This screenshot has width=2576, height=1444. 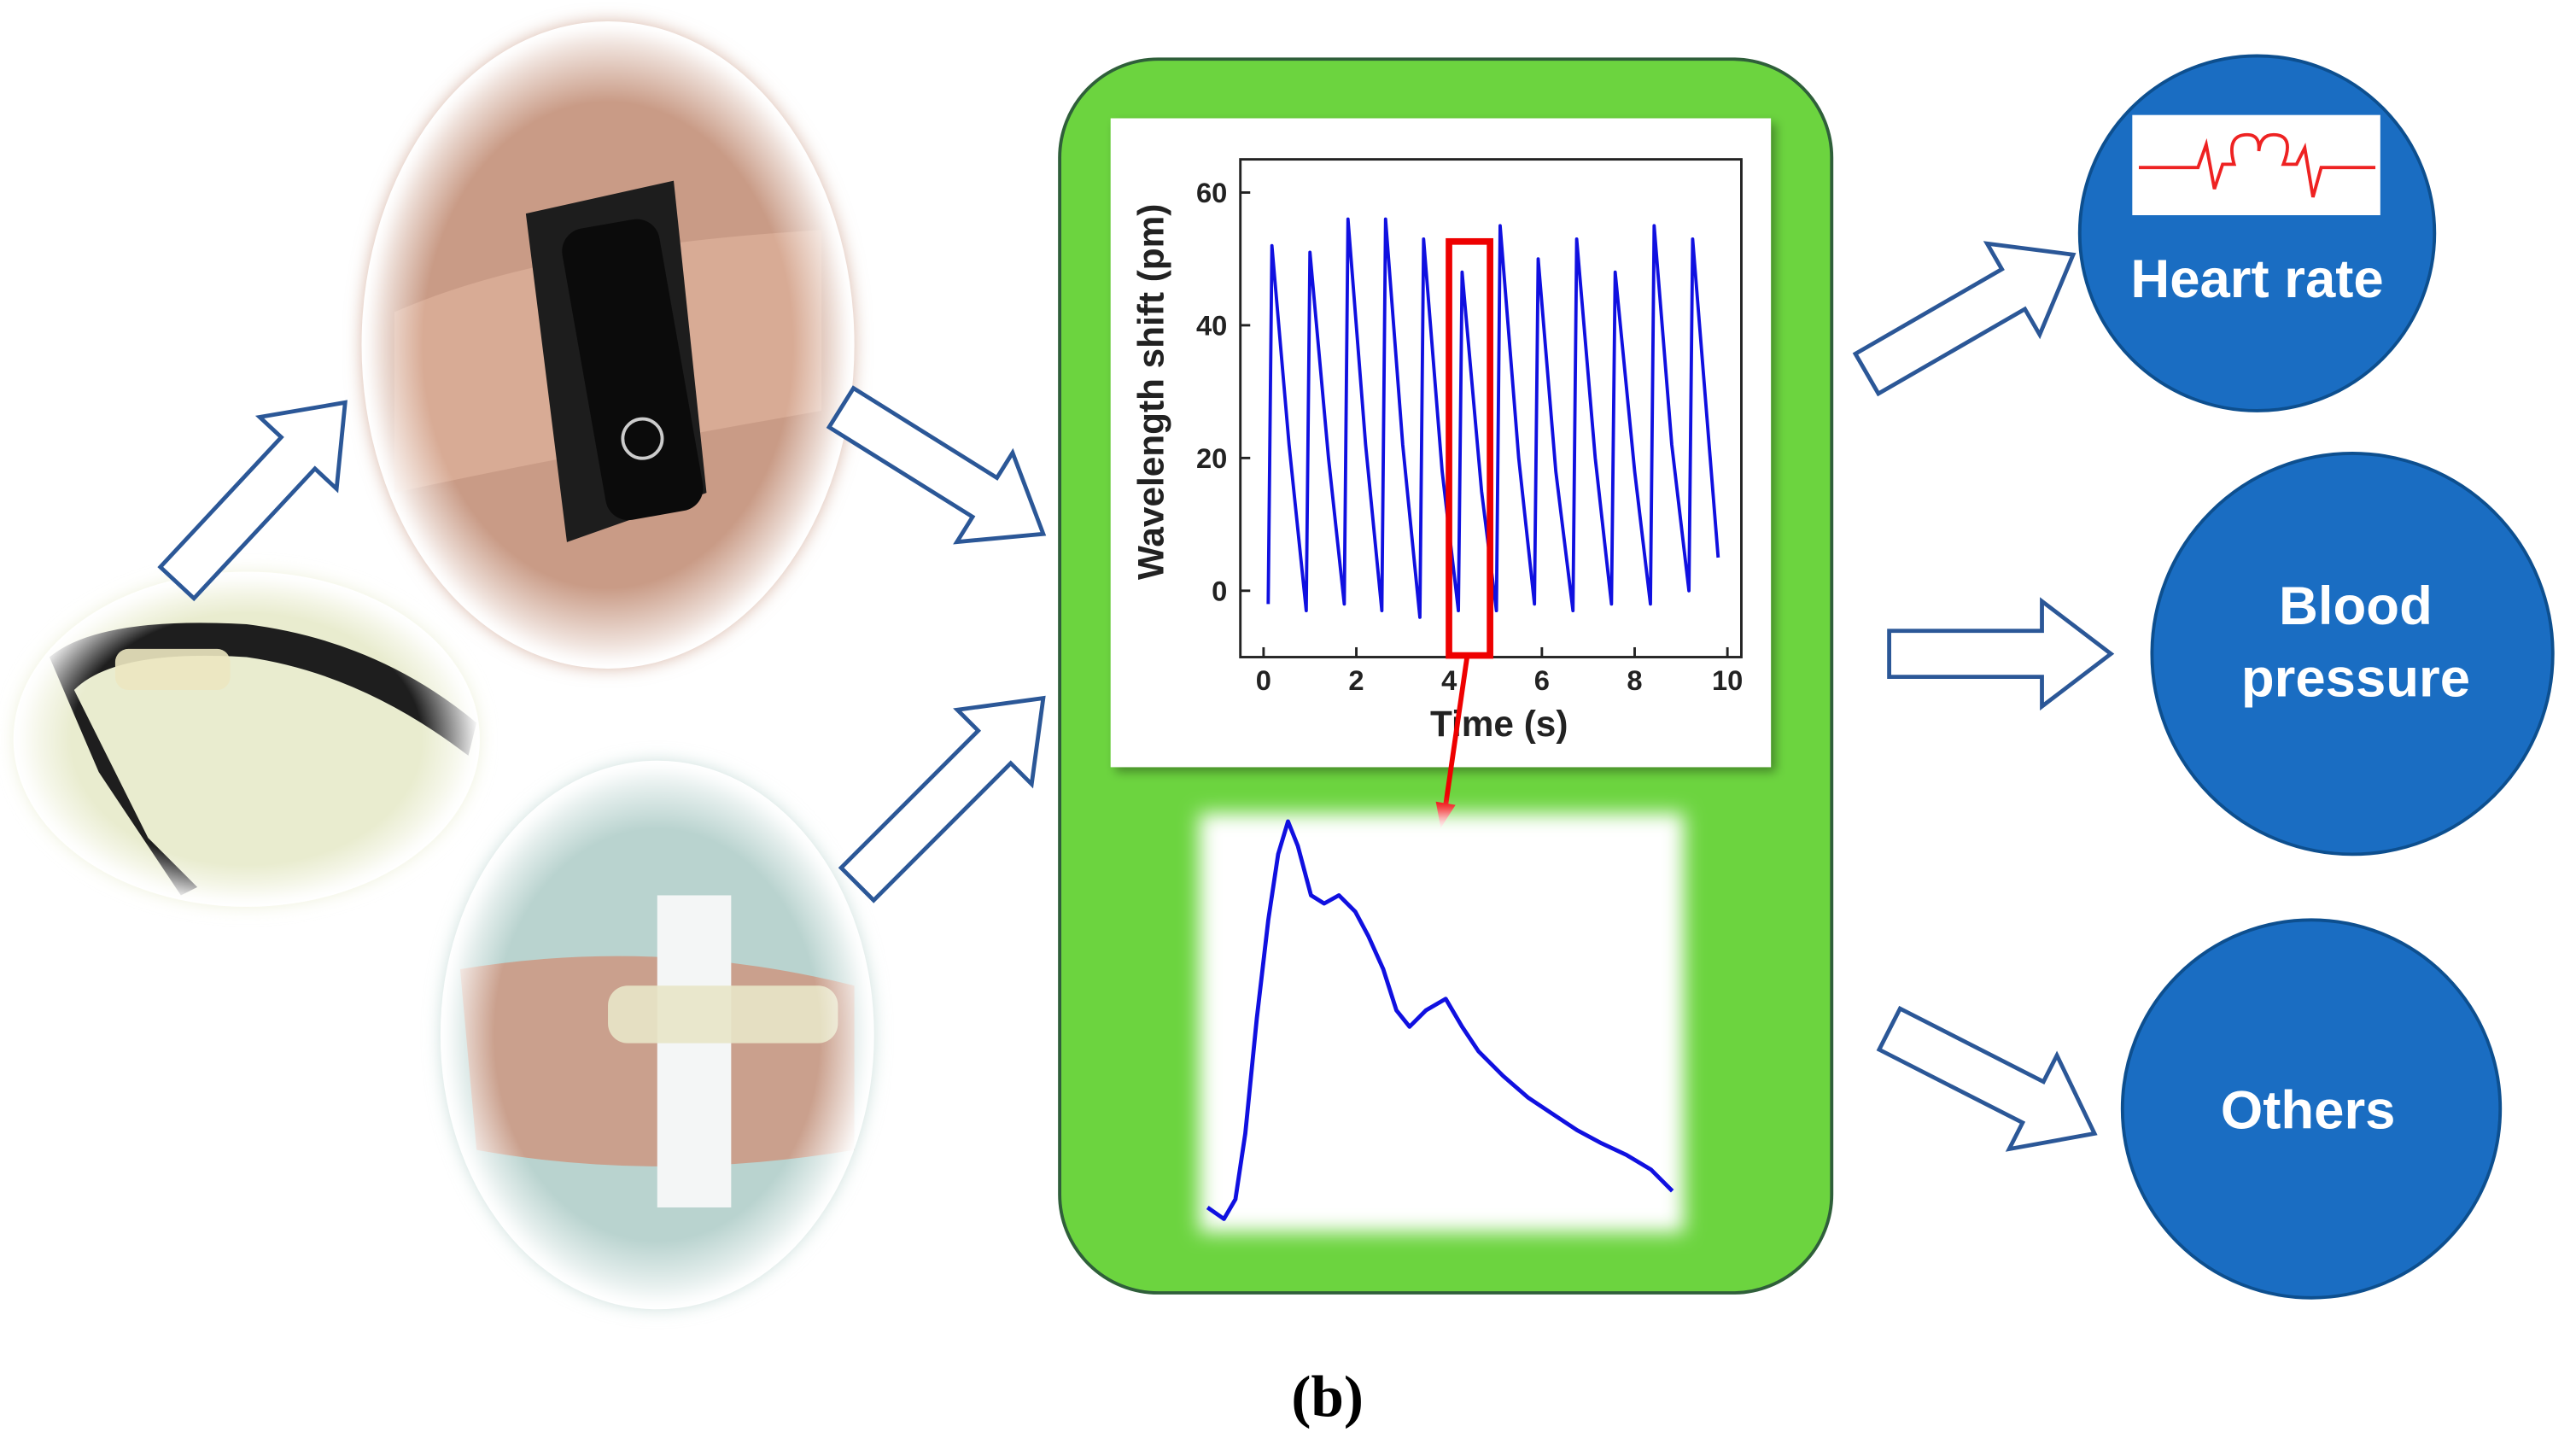 What do you see at coordinates (1469, 448) in the screenshot?
I see `highlight-box` at bounding box center [1469, 448].